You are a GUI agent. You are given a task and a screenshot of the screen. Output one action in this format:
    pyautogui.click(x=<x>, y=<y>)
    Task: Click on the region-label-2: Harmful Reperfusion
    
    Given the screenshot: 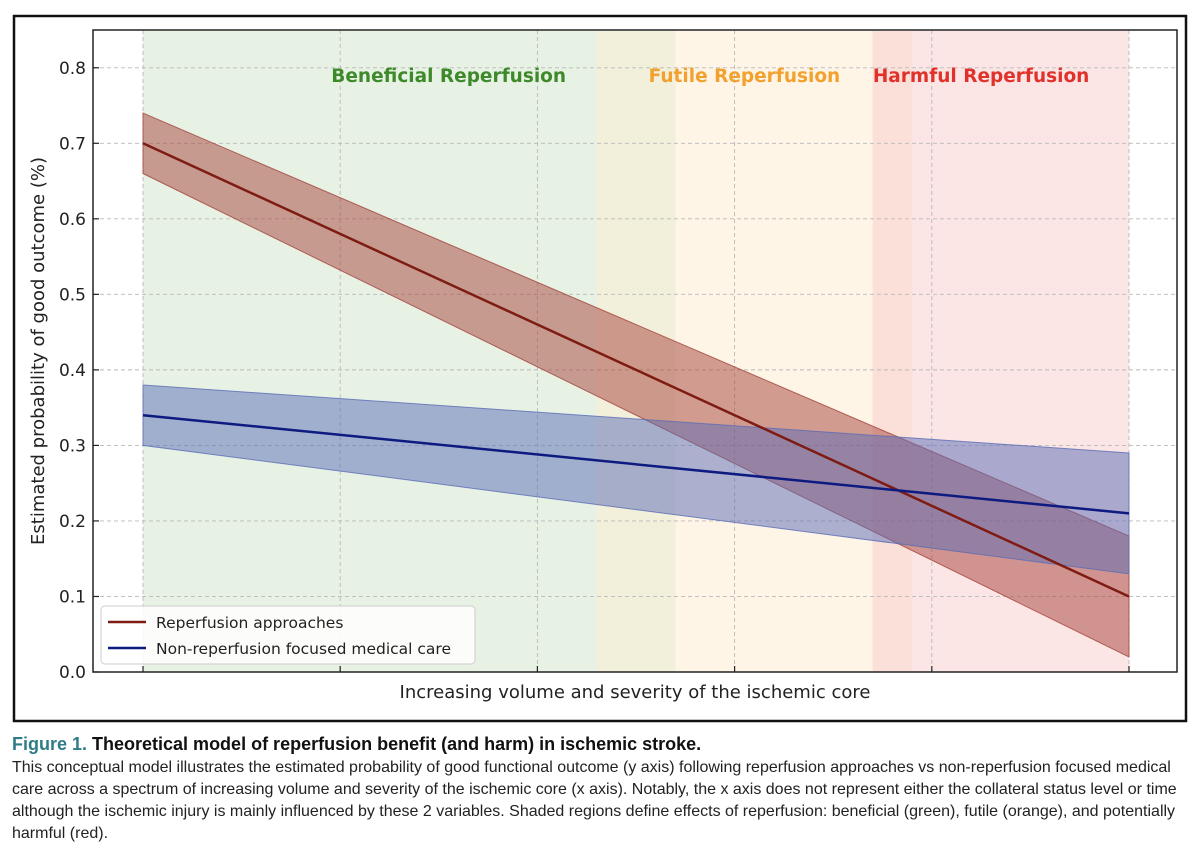 What is the action you would take?
    pyautogui.click(x=981, y=76)
    